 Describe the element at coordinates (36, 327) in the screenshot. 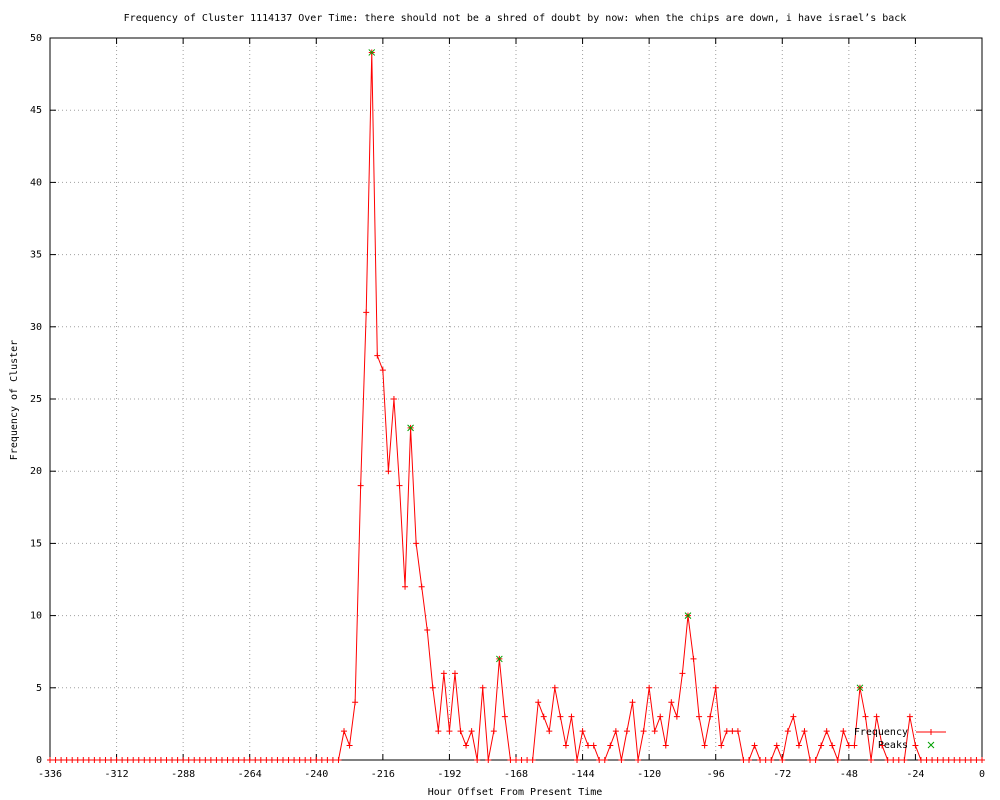

I see `y-tick-label: 30` at that location.